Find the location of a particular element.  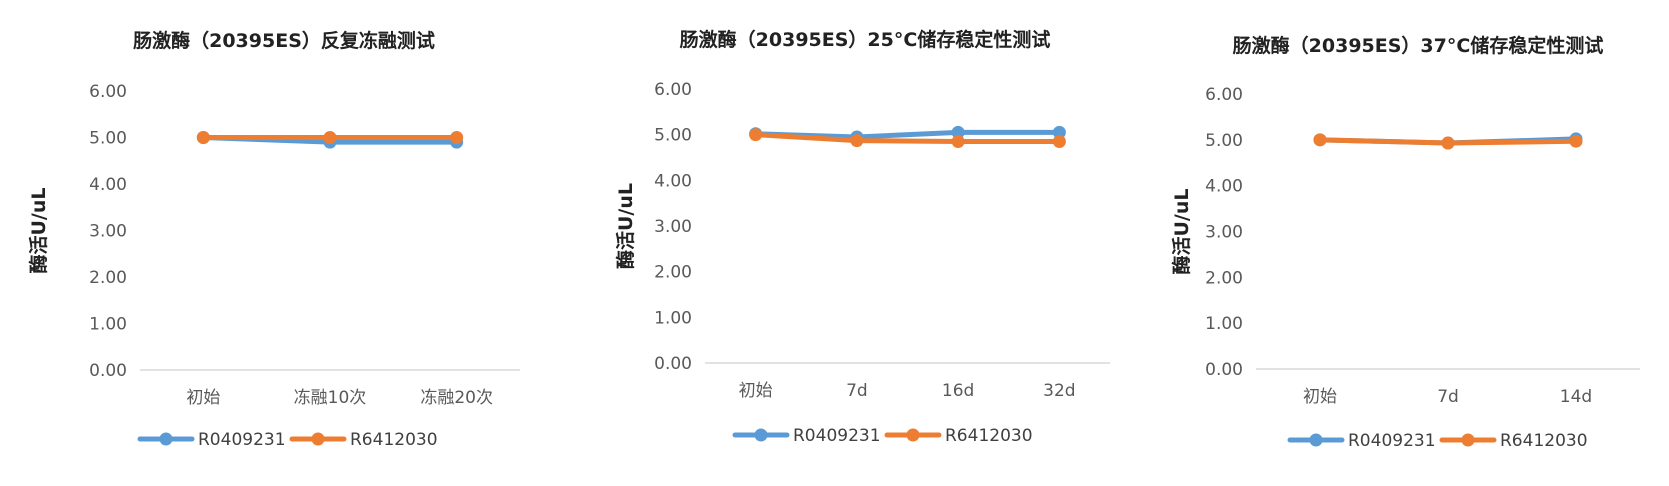

chart-title: 肠激酶（20395ES）反复冻融测试 is located at coordinates (284, 40).